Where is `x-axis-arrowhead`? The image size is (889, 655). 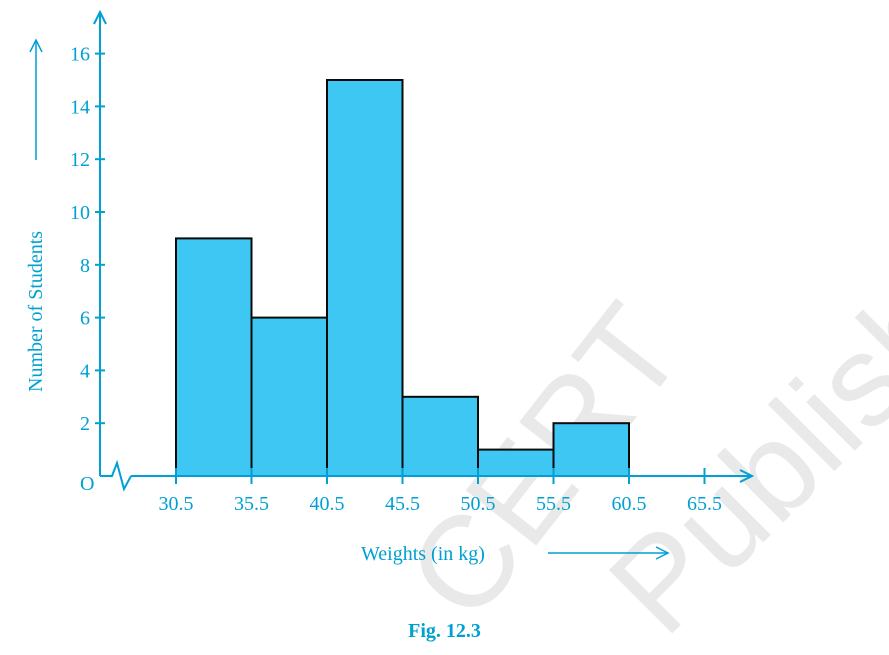
x-axis-arrowhead is located at coordinates (747, 476).